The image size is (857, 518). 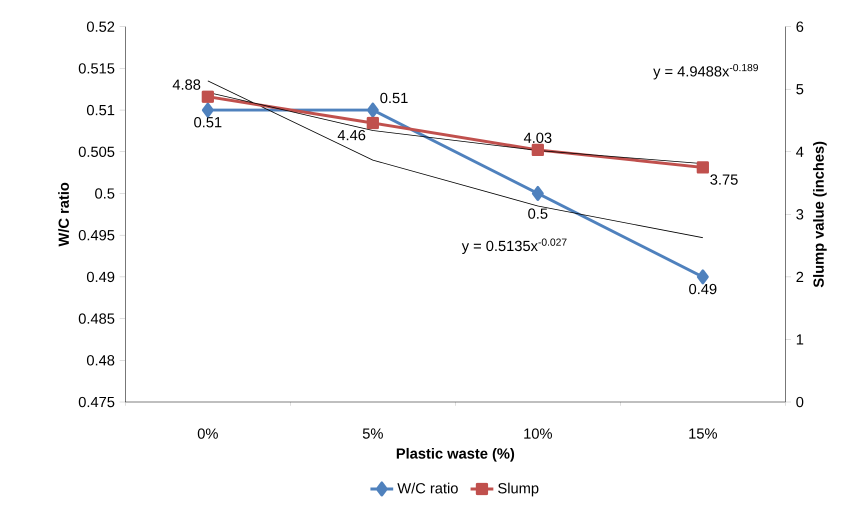 I want to click on y2-tick-label: 6, so click(x=800, y=26).